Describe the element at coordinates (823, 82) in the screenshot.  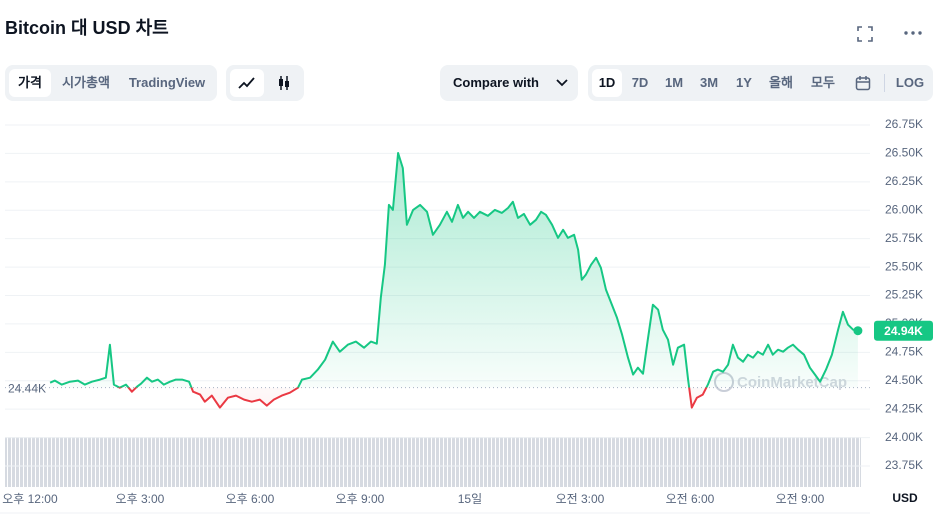
I see `range-button: 모두` at that location.